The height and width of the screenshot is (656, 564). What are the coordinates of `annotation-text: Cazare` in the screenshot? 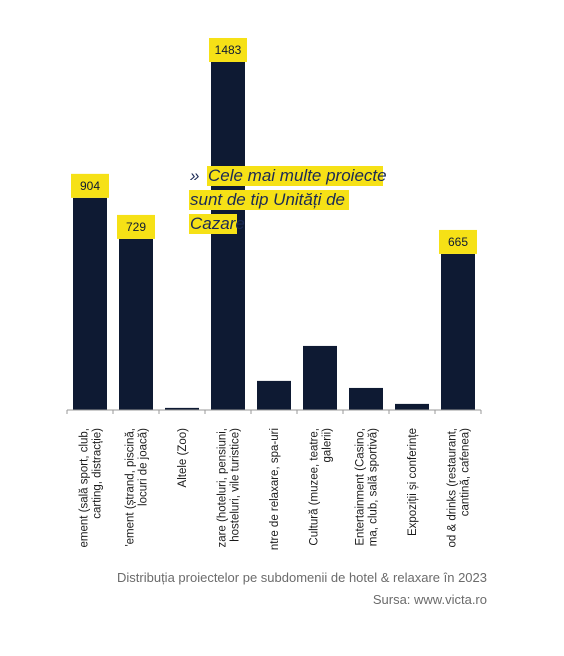 It's located at (217, 223).